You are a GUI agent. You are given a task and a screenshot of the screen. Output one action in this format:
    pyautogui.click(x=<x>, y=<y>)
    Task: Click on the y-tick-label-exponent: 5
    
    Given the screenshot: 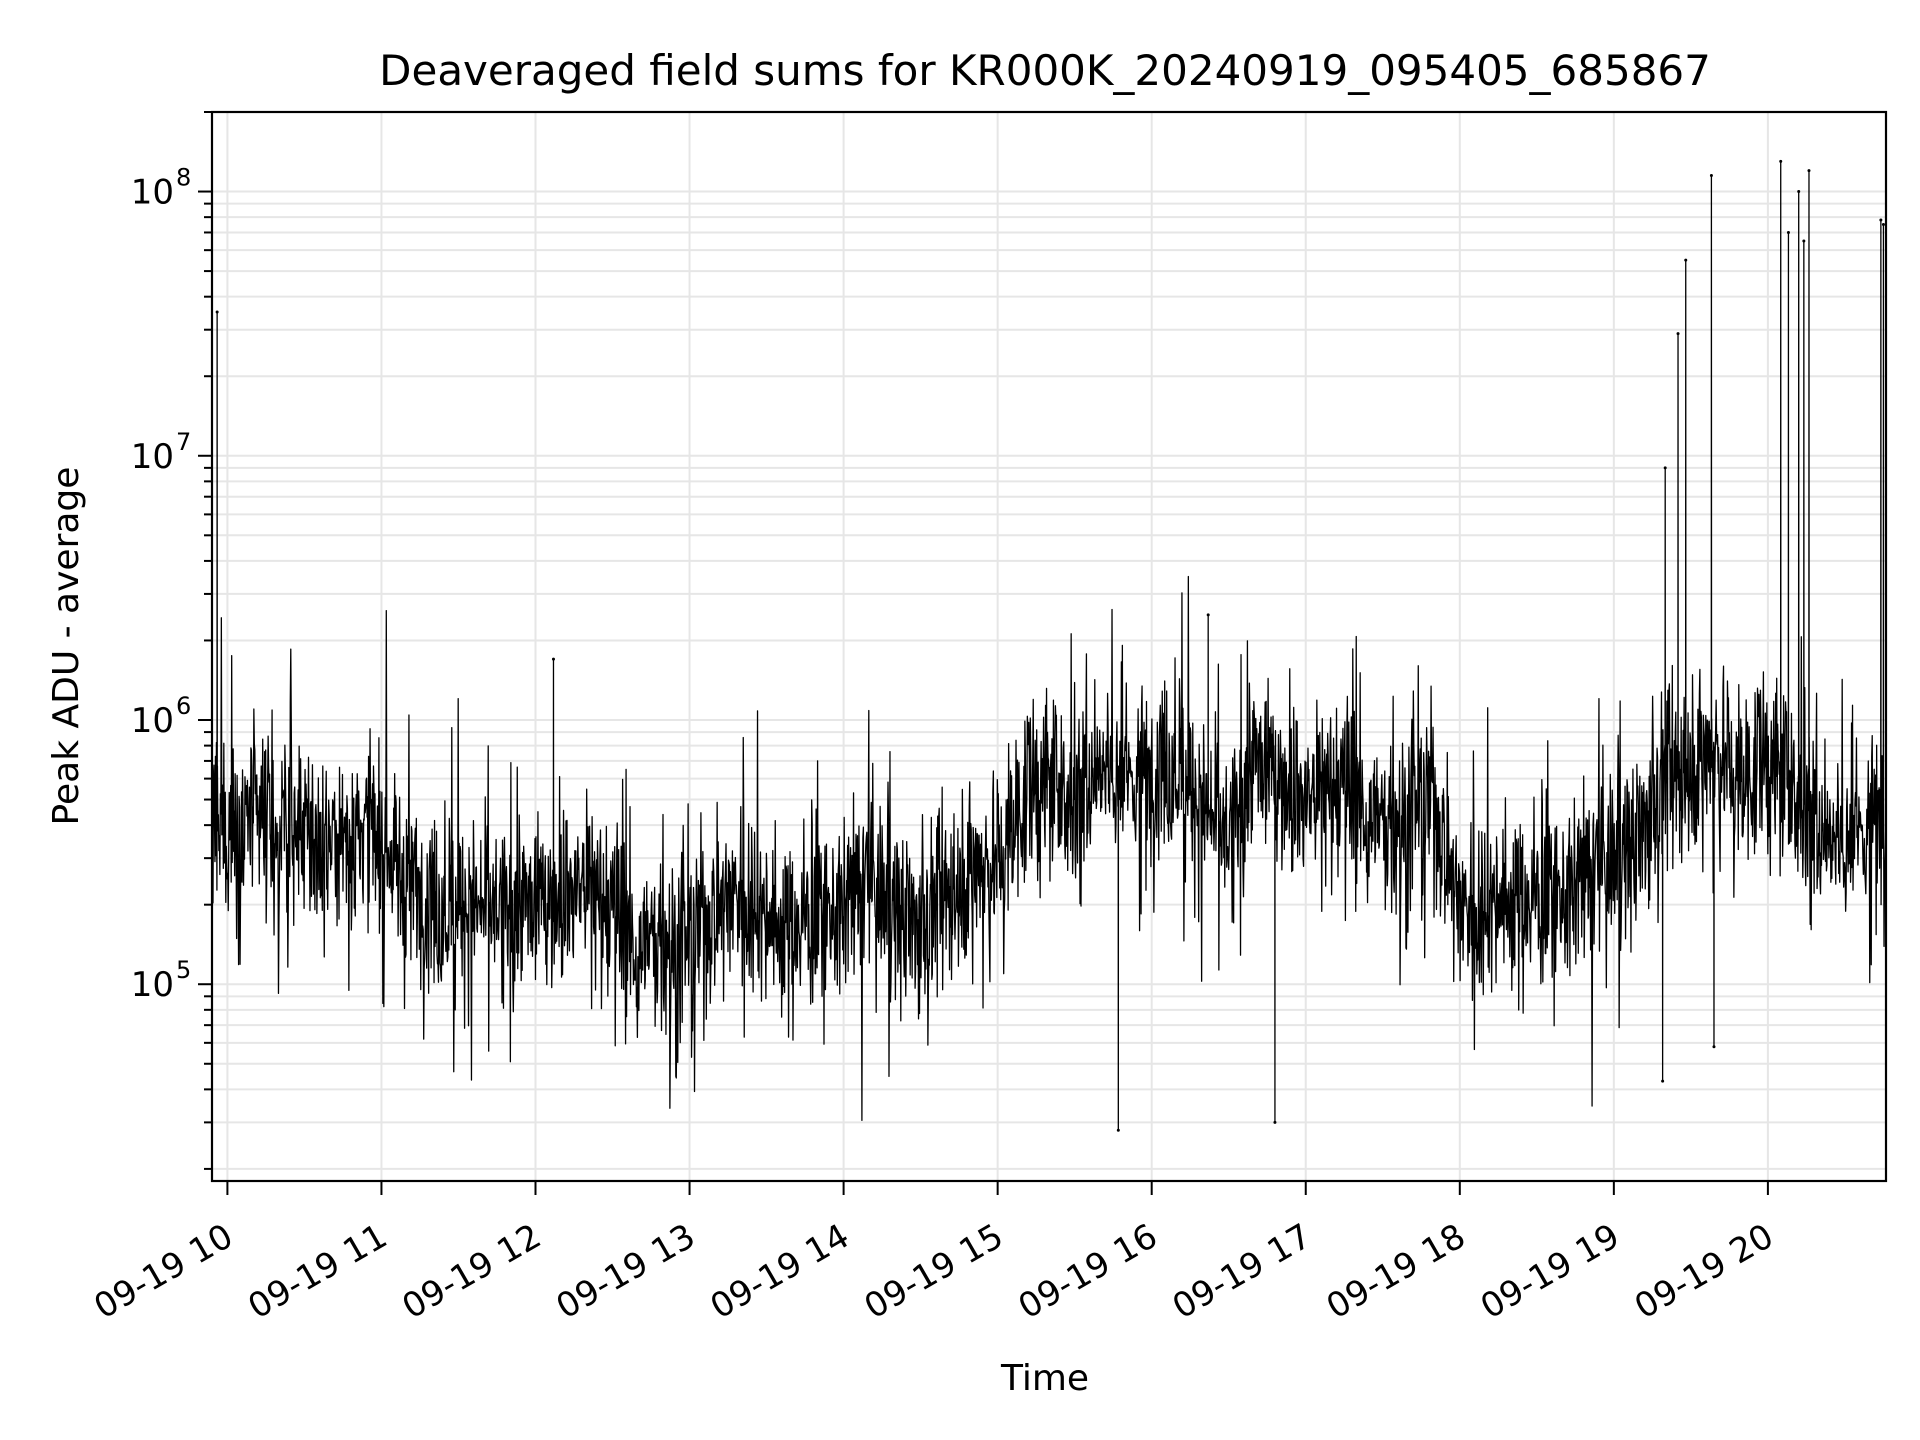 What is the action you would take?
    pyautogui.click(x=183, y=970)
    